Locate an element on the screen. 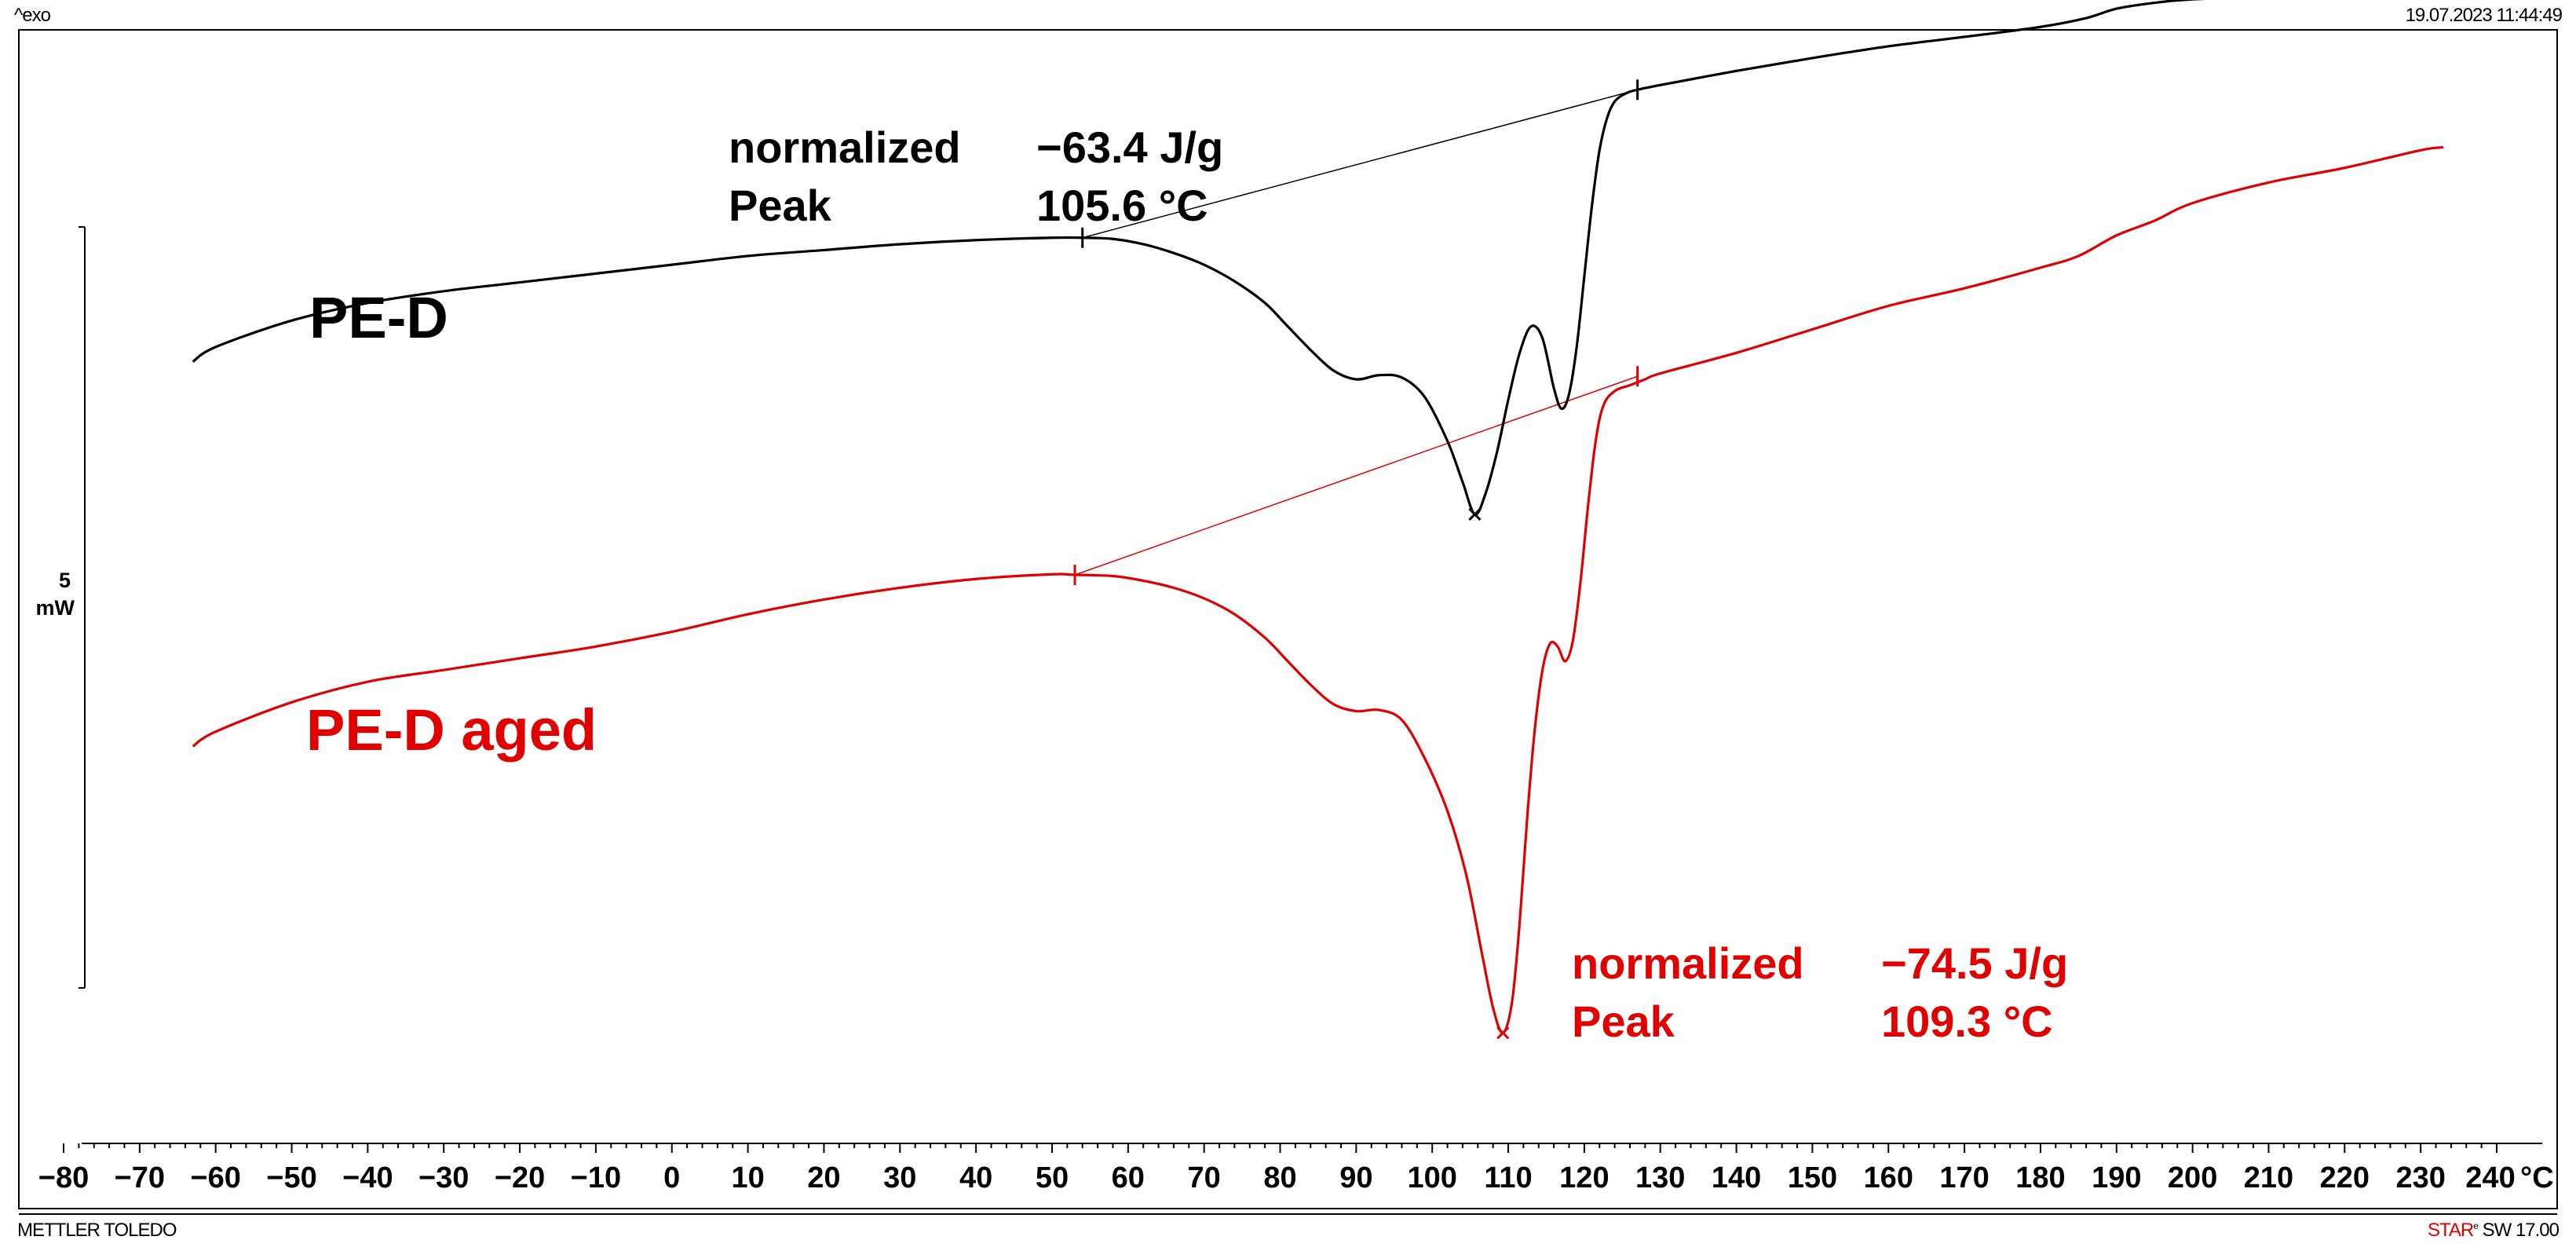 This screenshot has height=1251, width=2576. timestamp: 19.07.2023 11:44:49 is located at coordinates (2484, 16).